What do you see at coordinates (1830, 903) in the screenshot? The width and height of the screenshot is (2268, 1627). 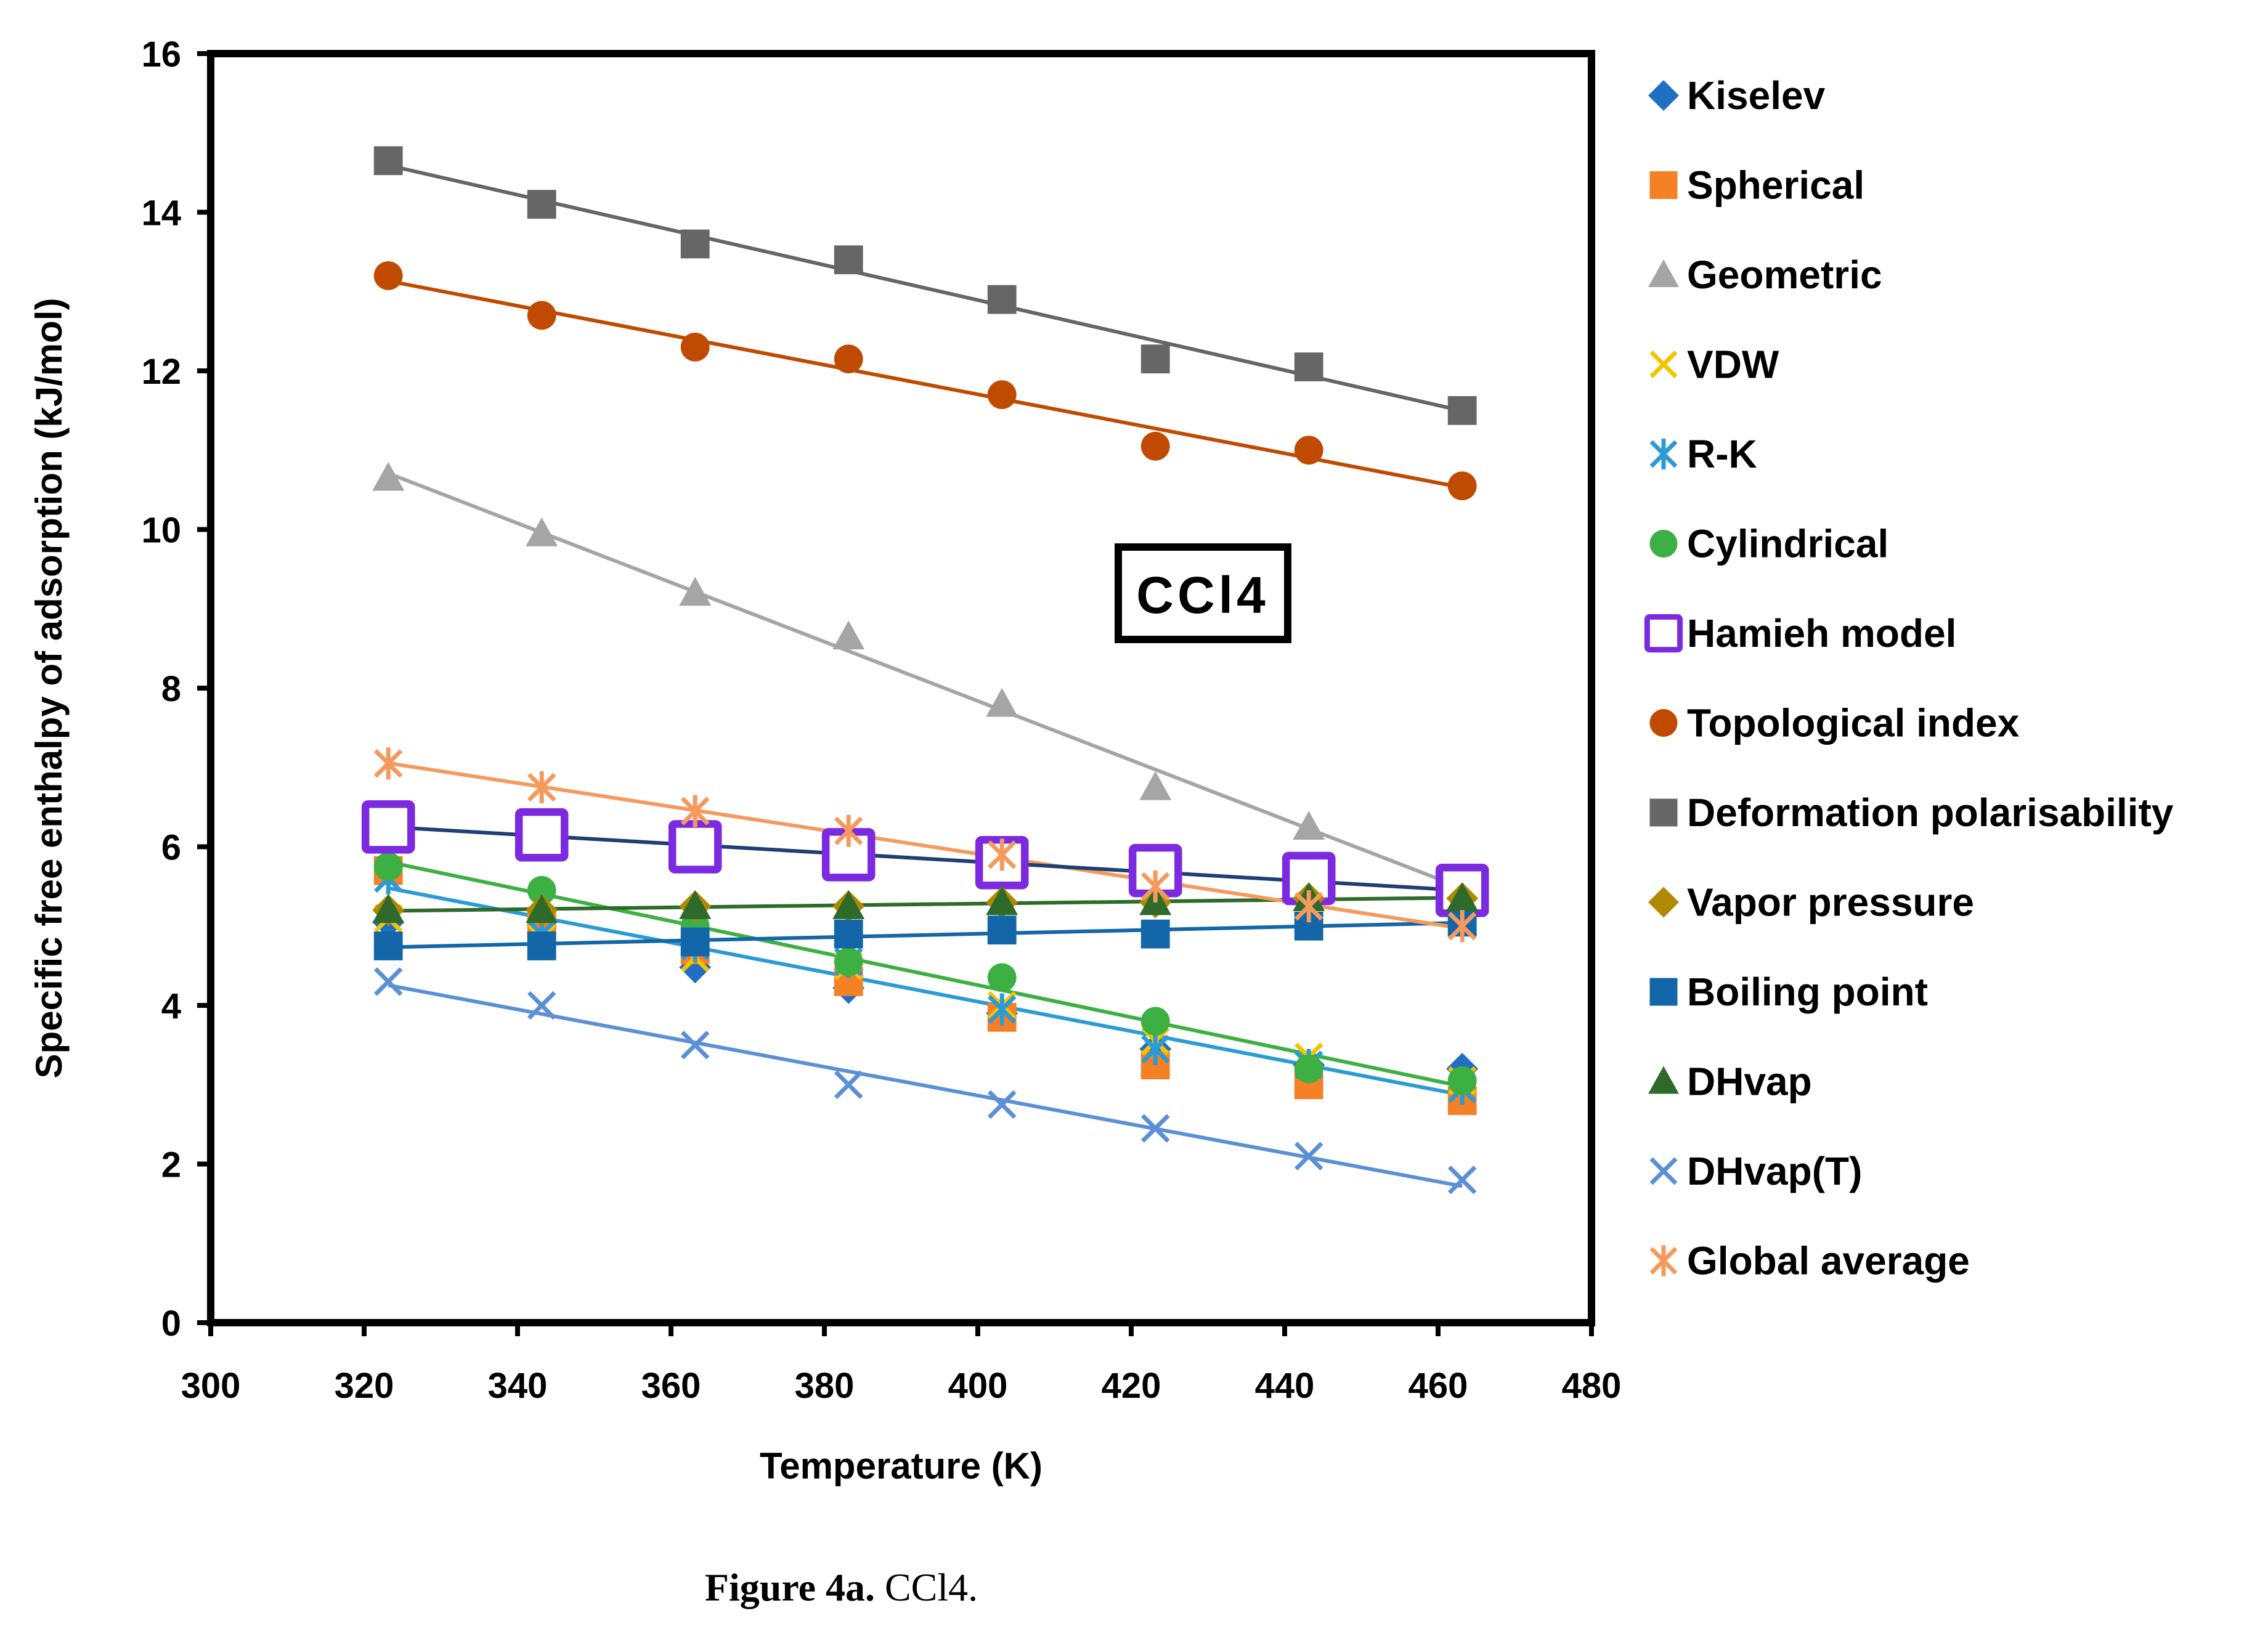 I see `legend-label-vapor-pressure: Vapor pressure` at bounding box center [1830, 903].